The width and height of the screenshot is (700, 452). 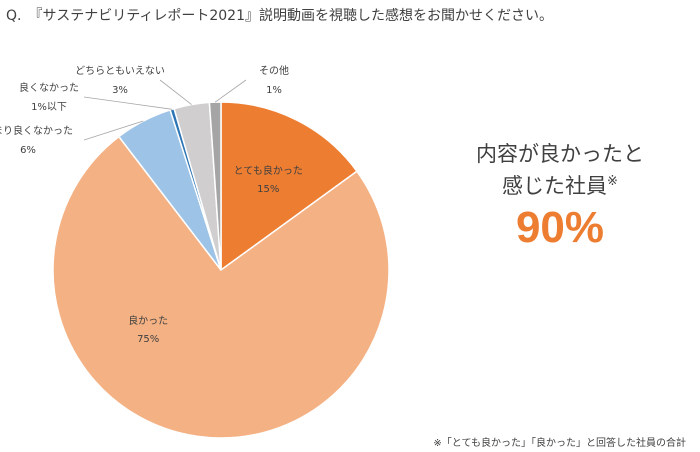 What do you see at coordinates (560, 227) in the screenshot?
I see `callout-percent: 90%` at bounding box center [560, 227].